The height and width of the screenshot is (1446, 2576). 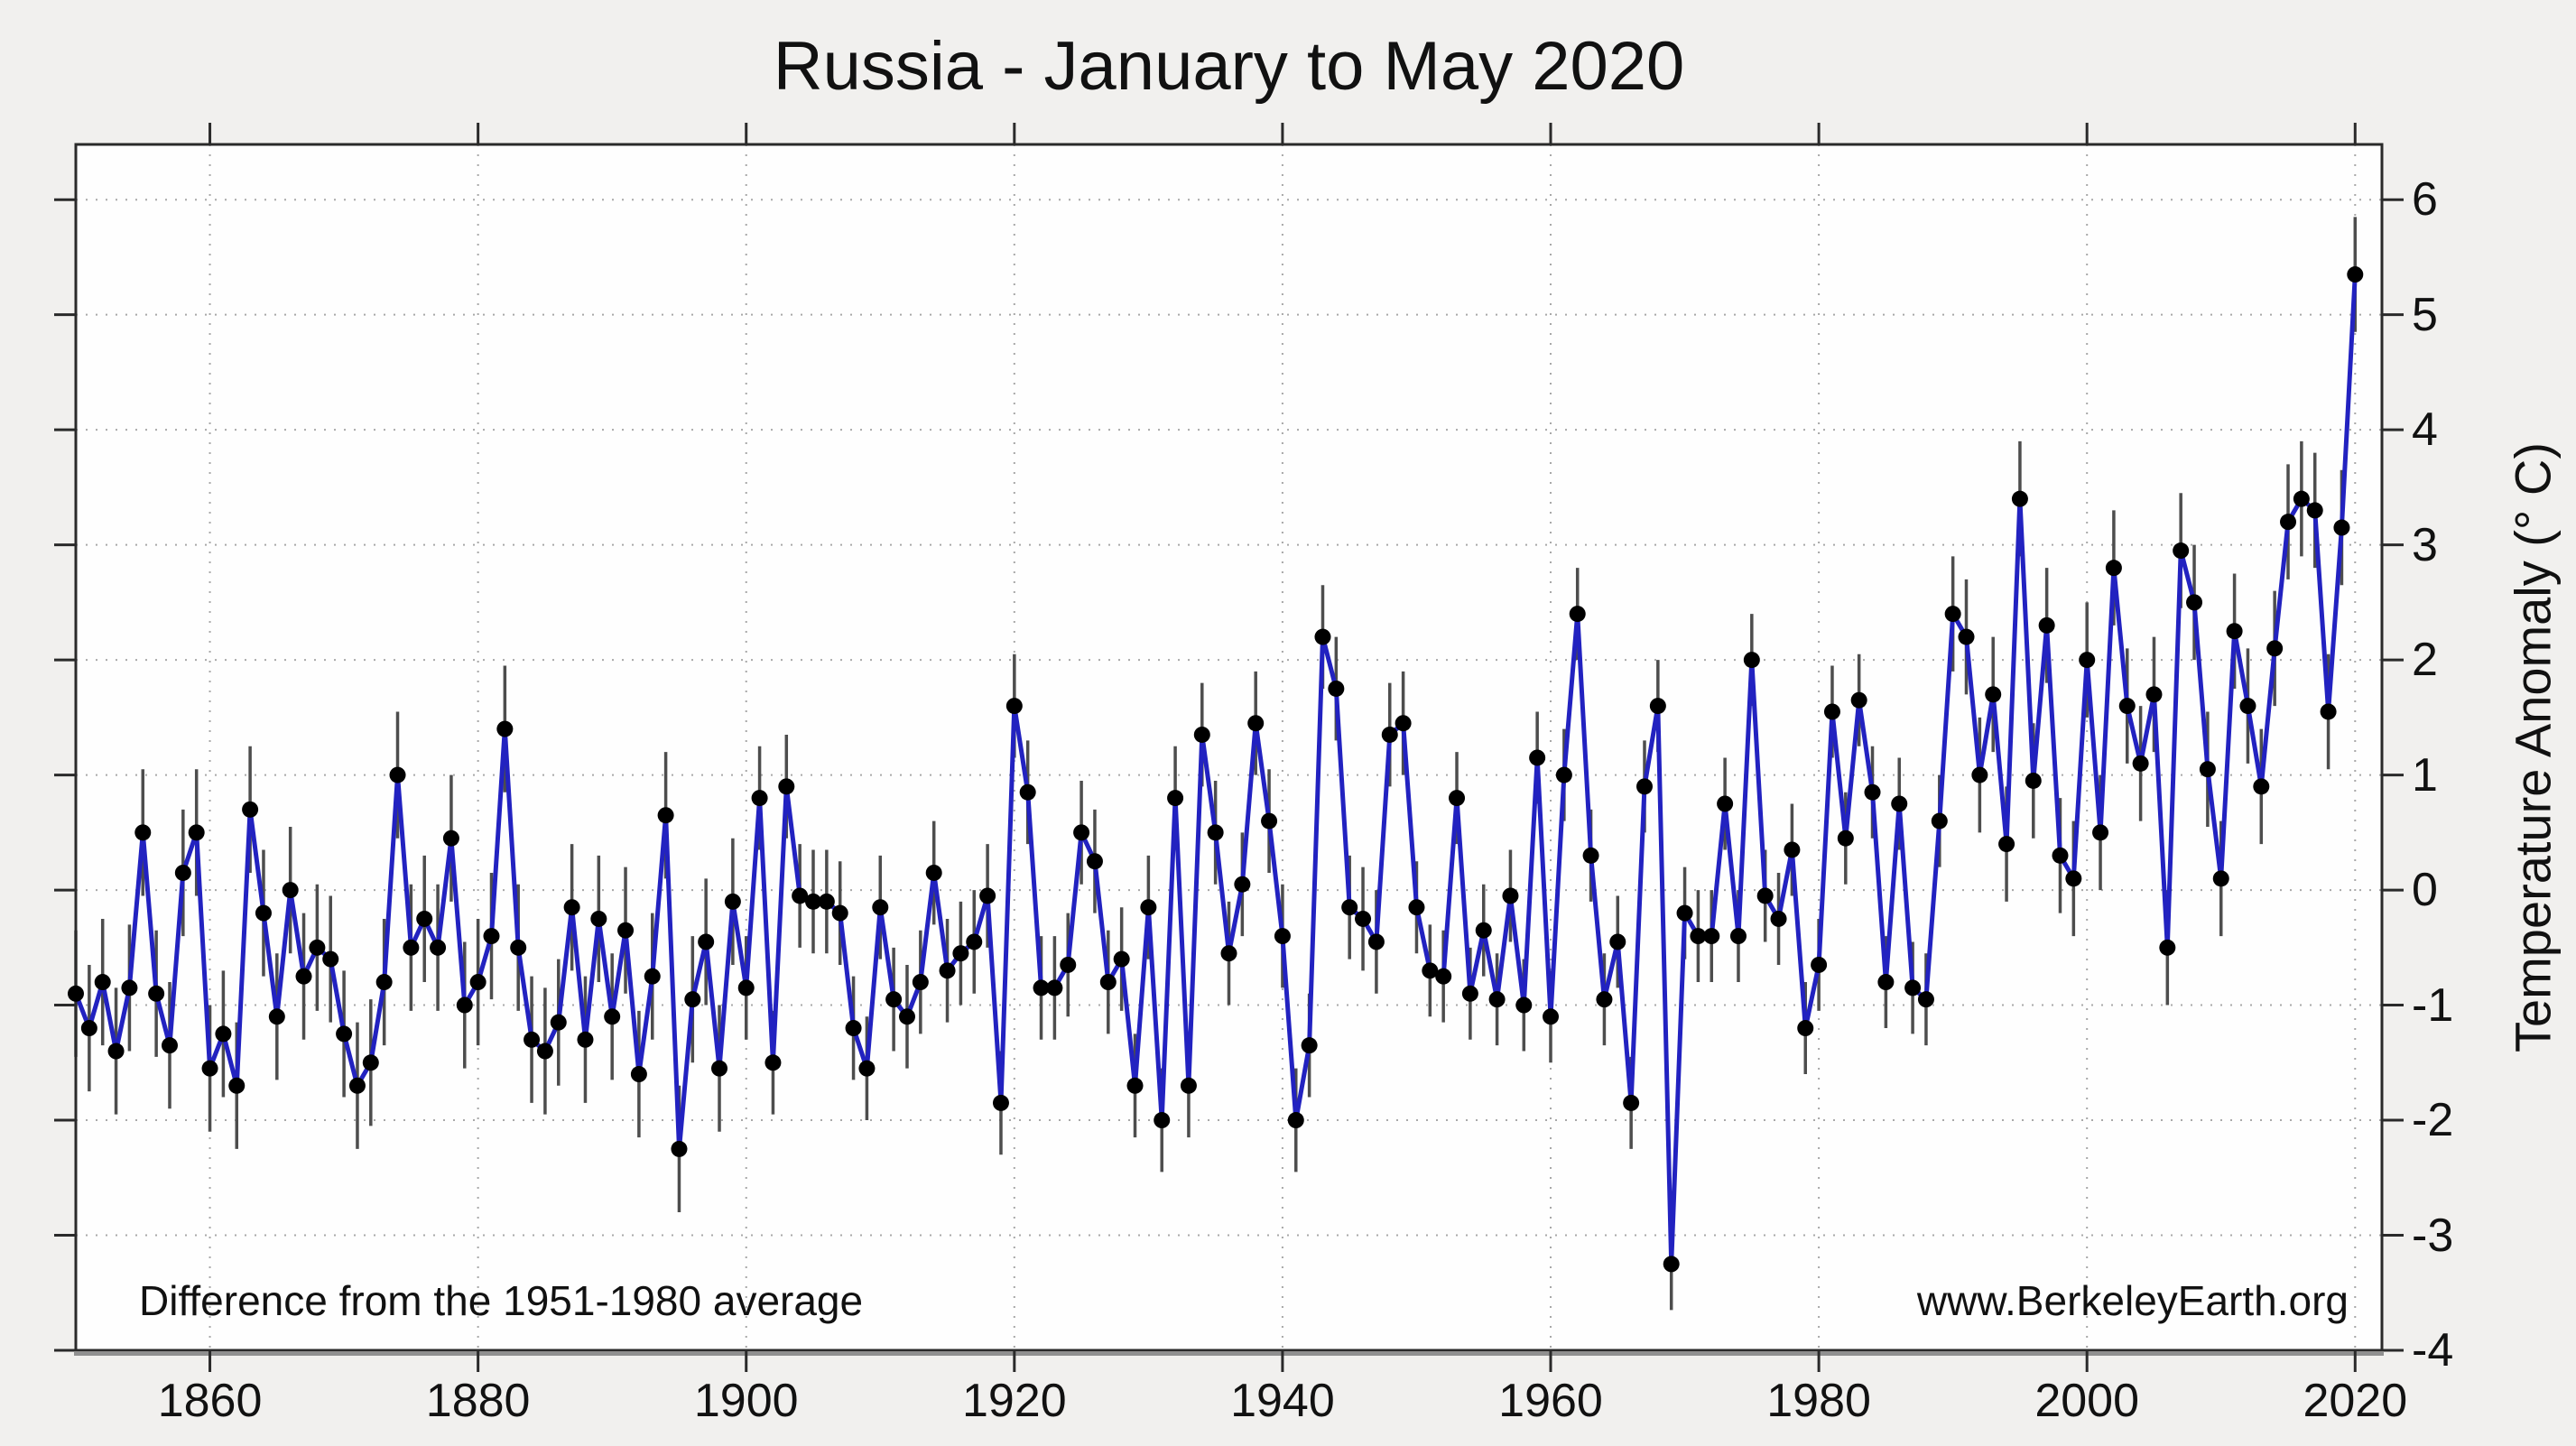 I want to click on y-axis-tick-label: 5, so click(x=2425, y=314).